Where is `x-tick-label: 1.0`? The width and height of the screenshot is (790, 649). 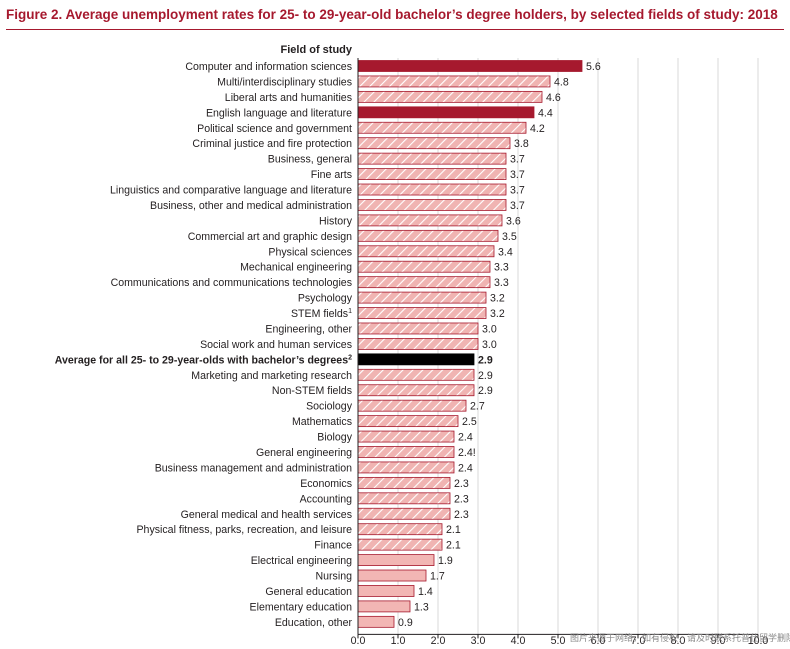
x-tick-label: 1.0 is located at coordinates (398, 641).